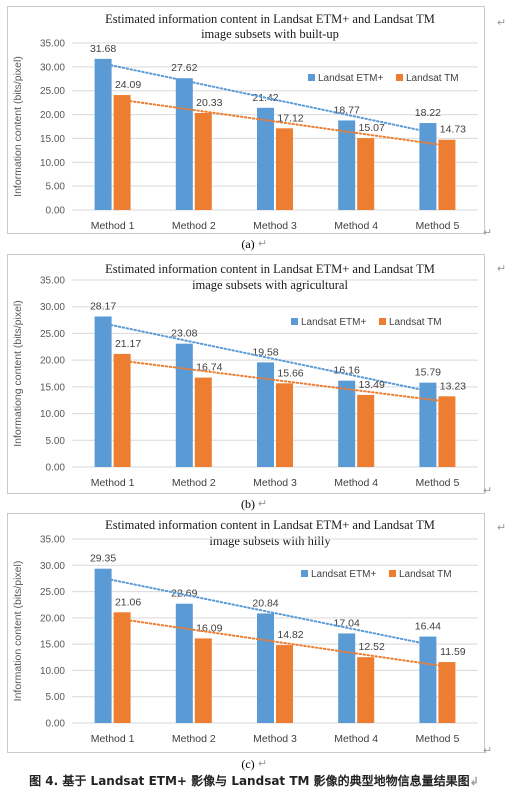 The height and width of the screenshot is (806, 508). I want to click on sublabel-c: (c), so click(248, 764).